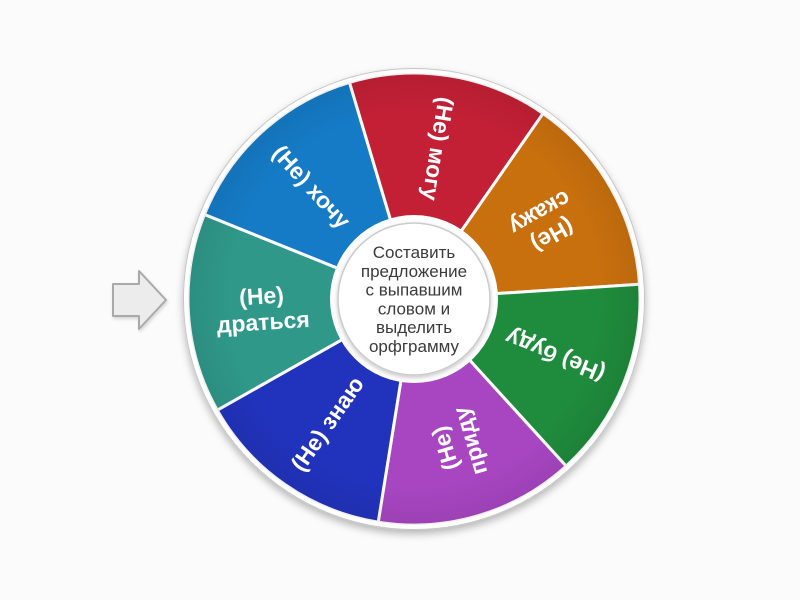 Image resolution: width=800 pixels, height=600 pixels. I want to click on wheel-center-circle, so click(414, 299).